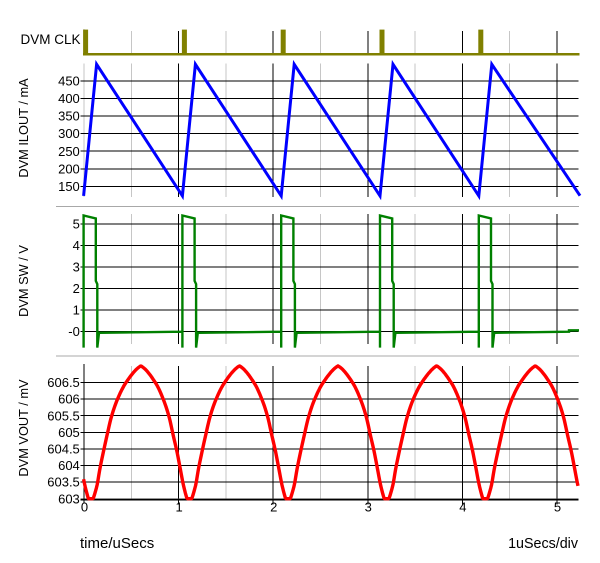 The height and width of the screenshot is (563, 600). What do you see at coordinates (69, 498) in the screenshot?
I see `svg-text: 603` at bounding box center [69, 498].